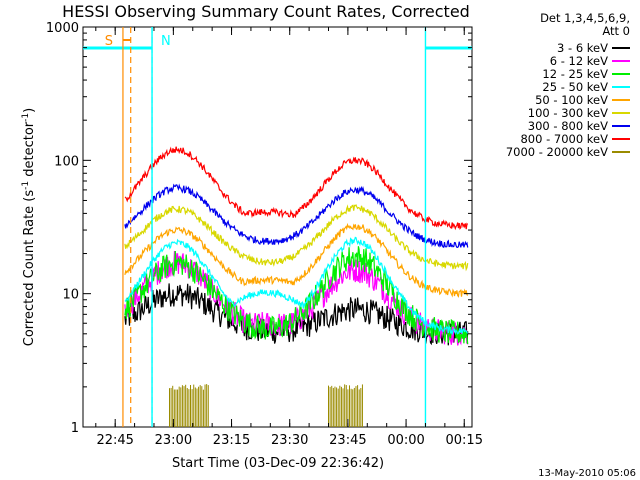  Describe the element at coordinates (29, 227) in the screenshot. I see `y-axis-label: Corrected Count Rate (s-1 detector-1)` at that location.